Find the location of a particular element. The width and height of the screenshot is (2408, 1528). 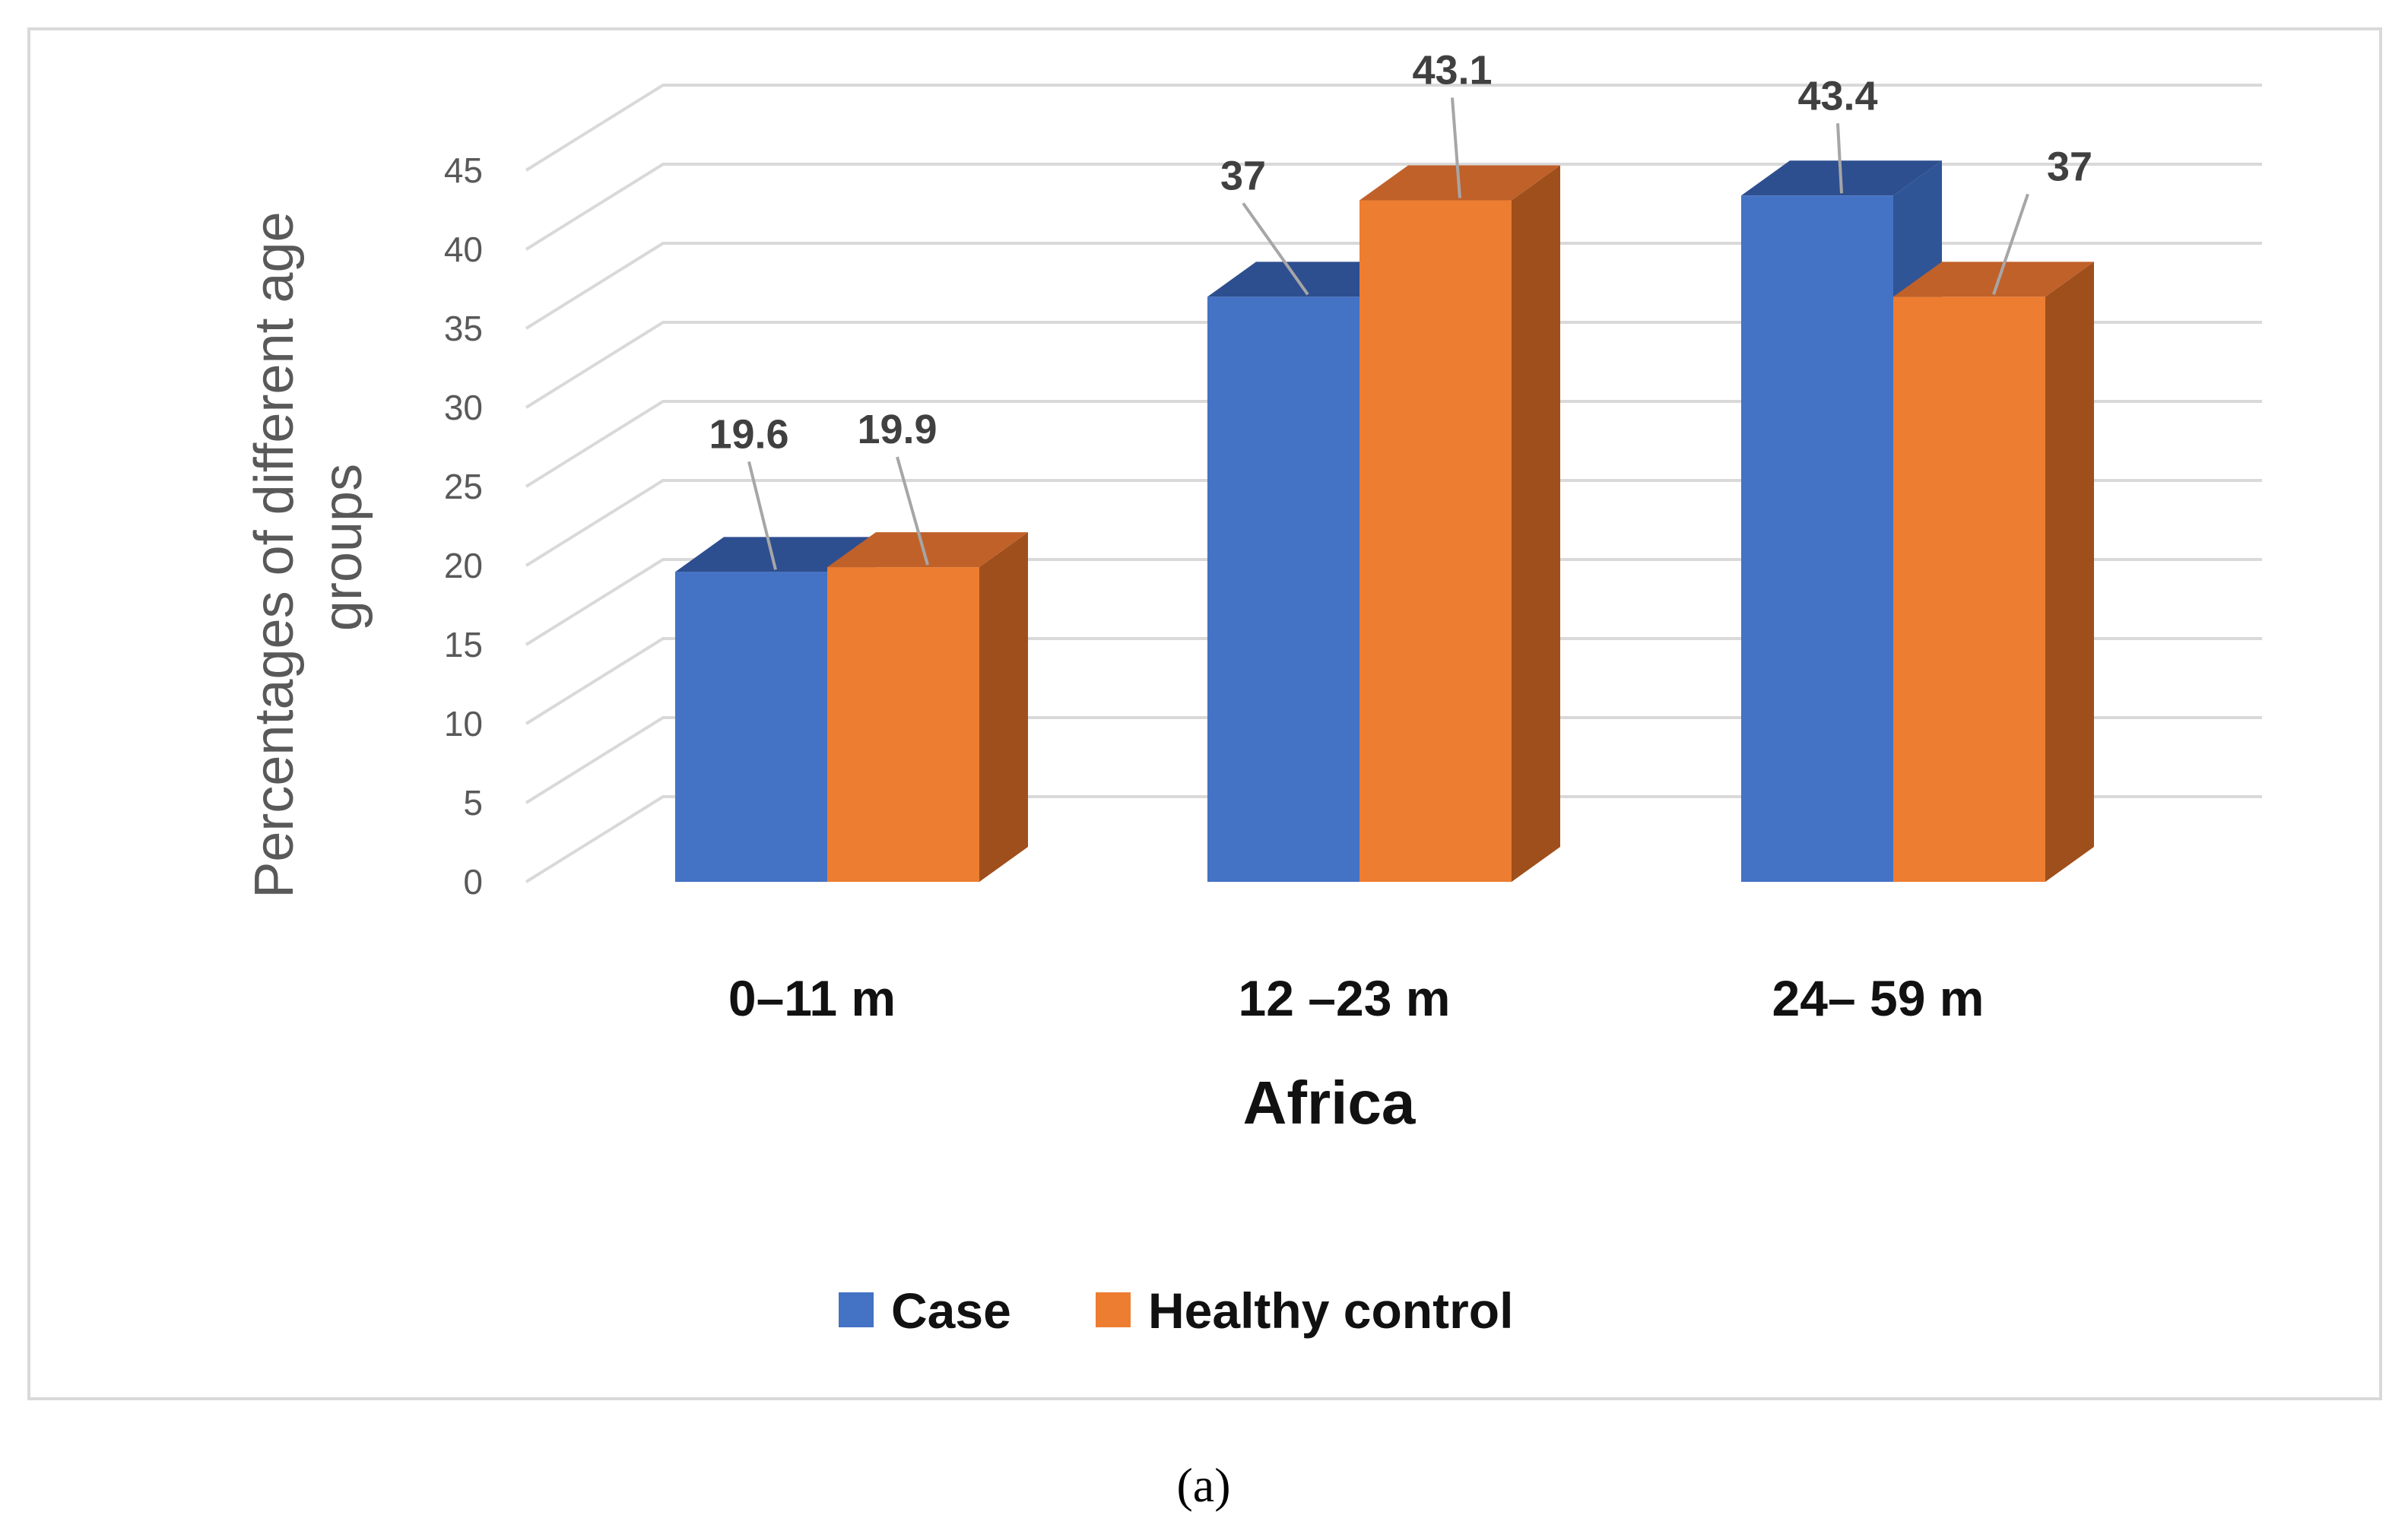

x-category-12-23-m: 12 –23 m is located at coordinates (1345, 998).